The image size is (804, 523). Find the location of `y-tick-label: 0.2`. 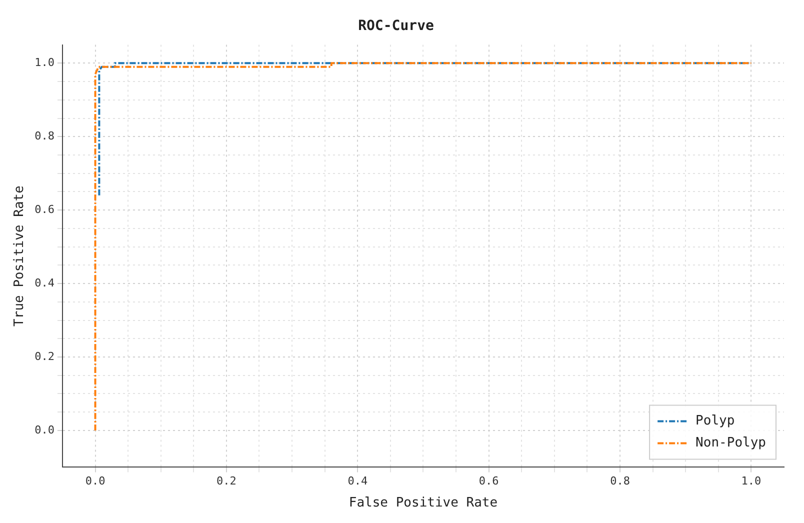

y-tick-label: 0.2 is located at coordinates (44, 356).